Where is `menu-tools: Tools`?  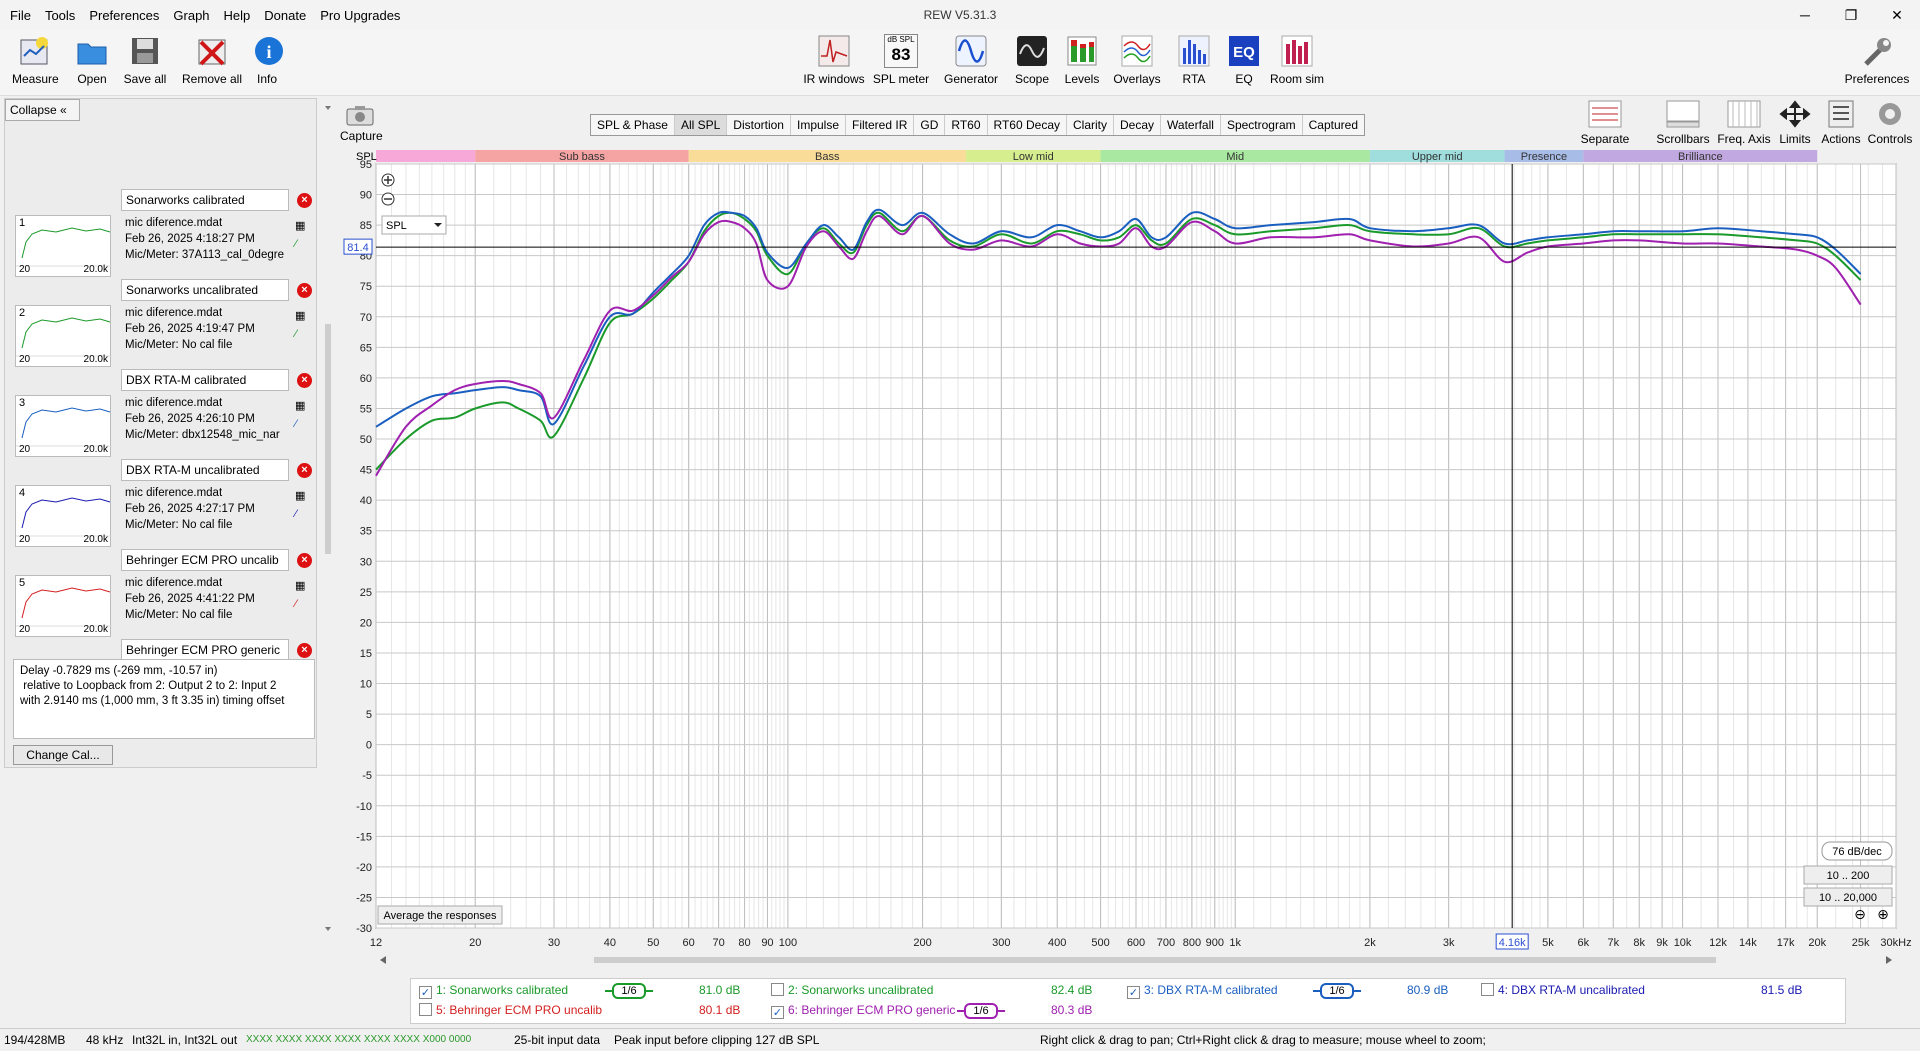 menu-tools: Tools is located at coordinates (60, 15).